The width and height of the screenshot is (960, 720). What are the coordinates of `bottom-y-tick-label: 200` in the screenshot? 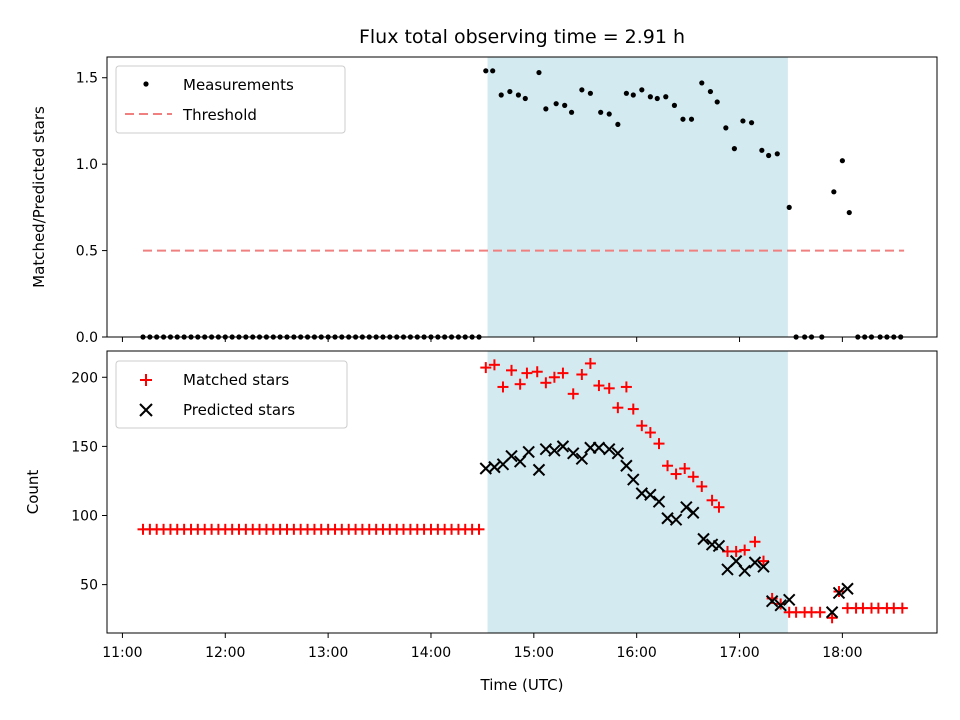 It's located at (84, 378).